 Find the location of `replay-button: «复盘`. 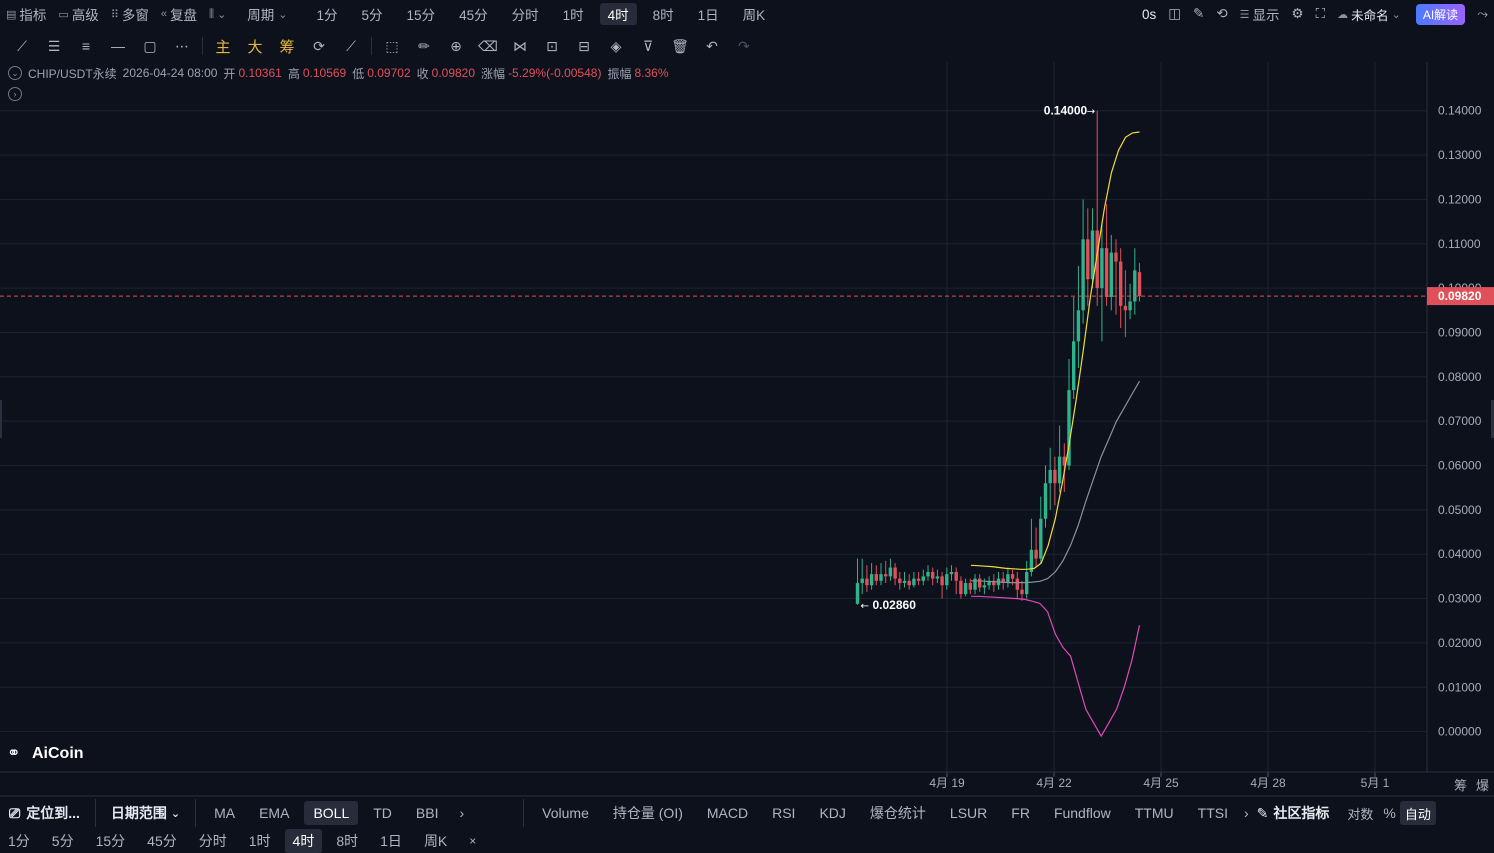

replay-button: «复盘 is located at coordinates (178, 15).